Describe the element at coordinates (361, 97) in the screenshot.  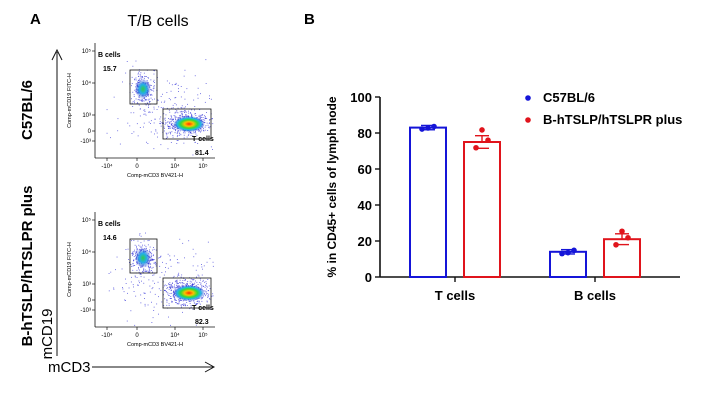
I see `bar-y-tick-label: 100` at that location.